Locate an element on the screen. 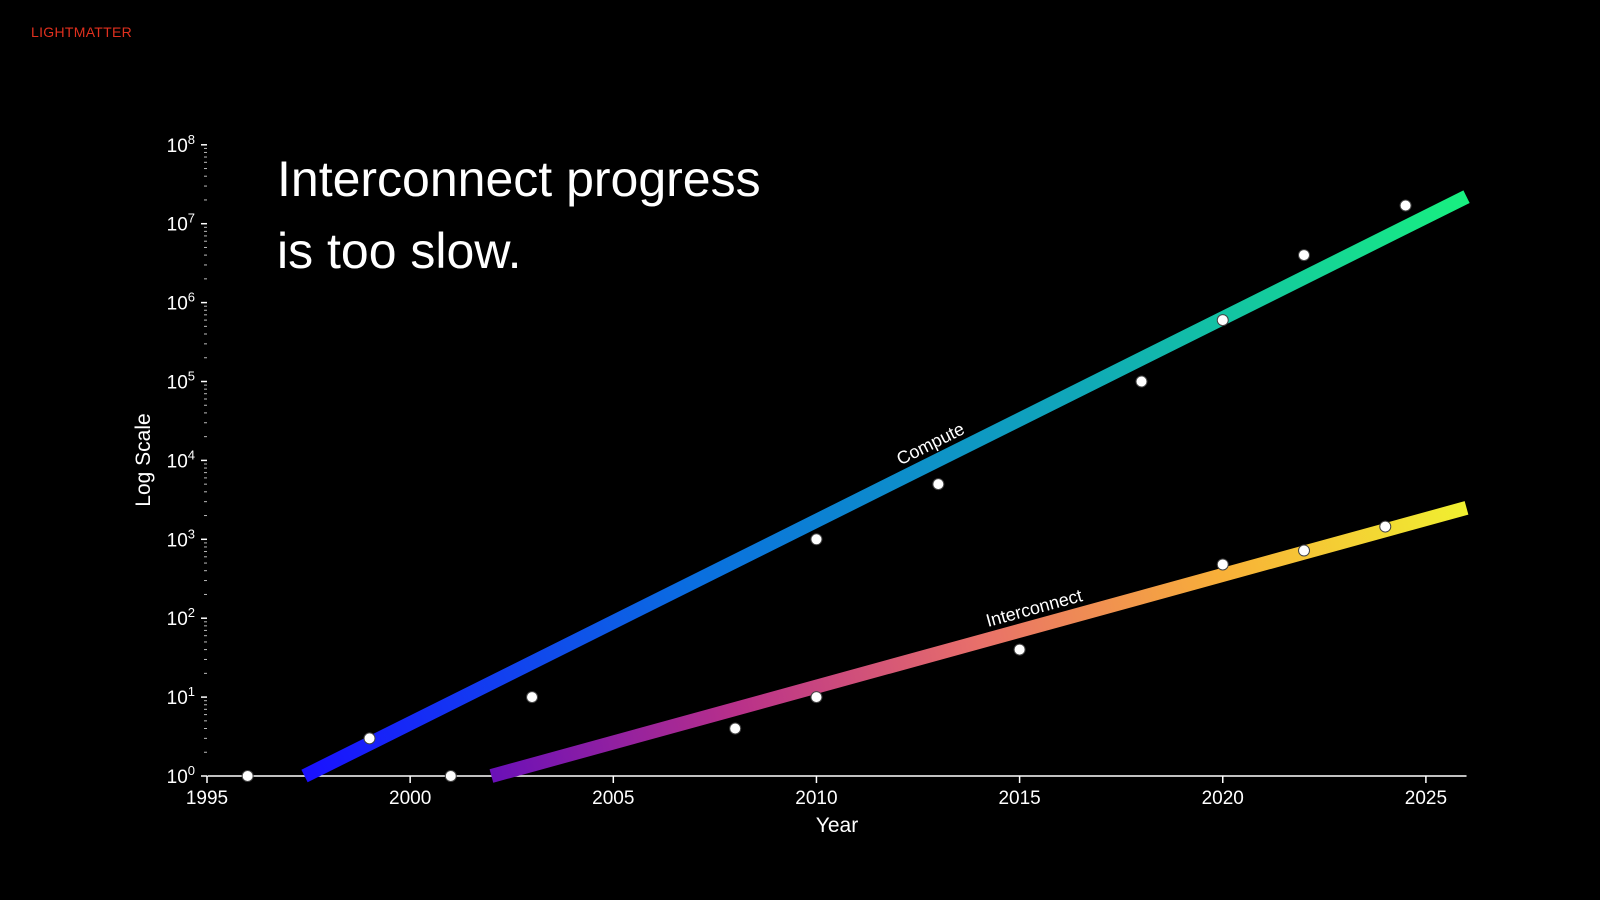 This screenshot has width=1600, height=900. y-tick-exponent: 8 is located at coordinates (191, 139).